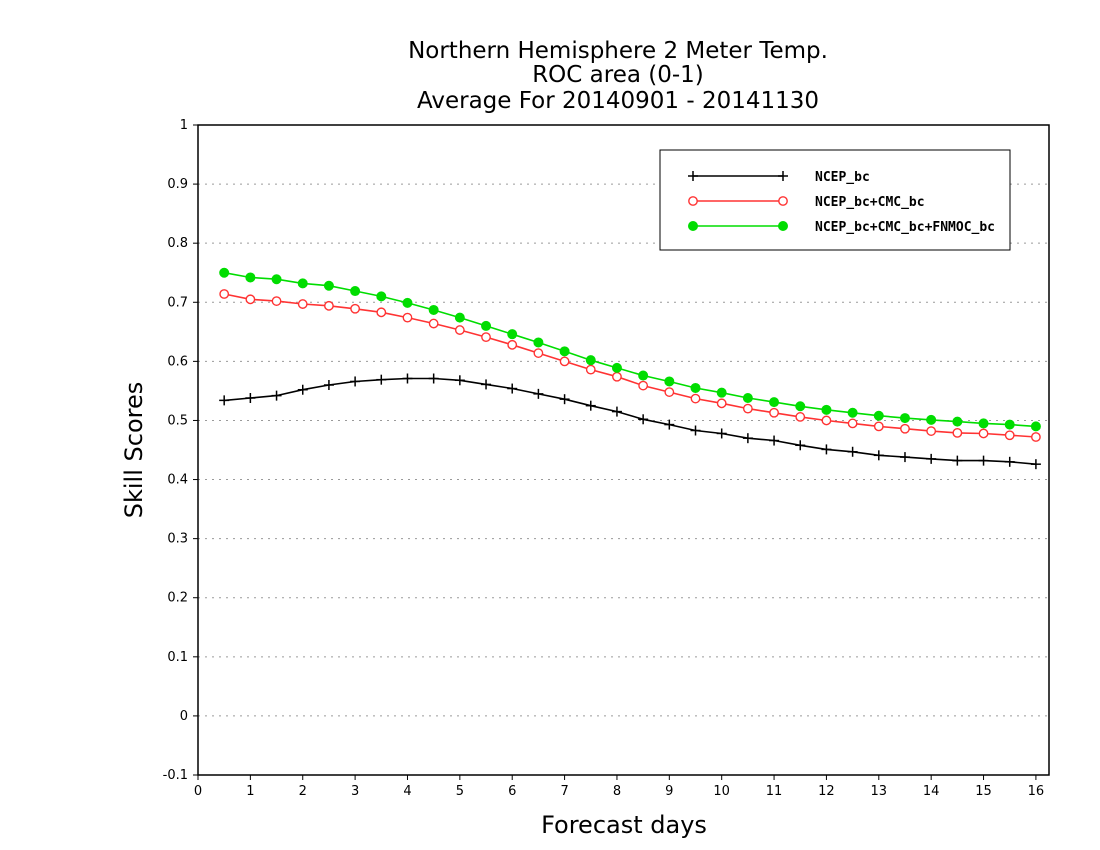  What do you see at coordinates (175, 775) in the screenshot?
I see `y-tick-label: -0.1` at bounding box center [175, 775].